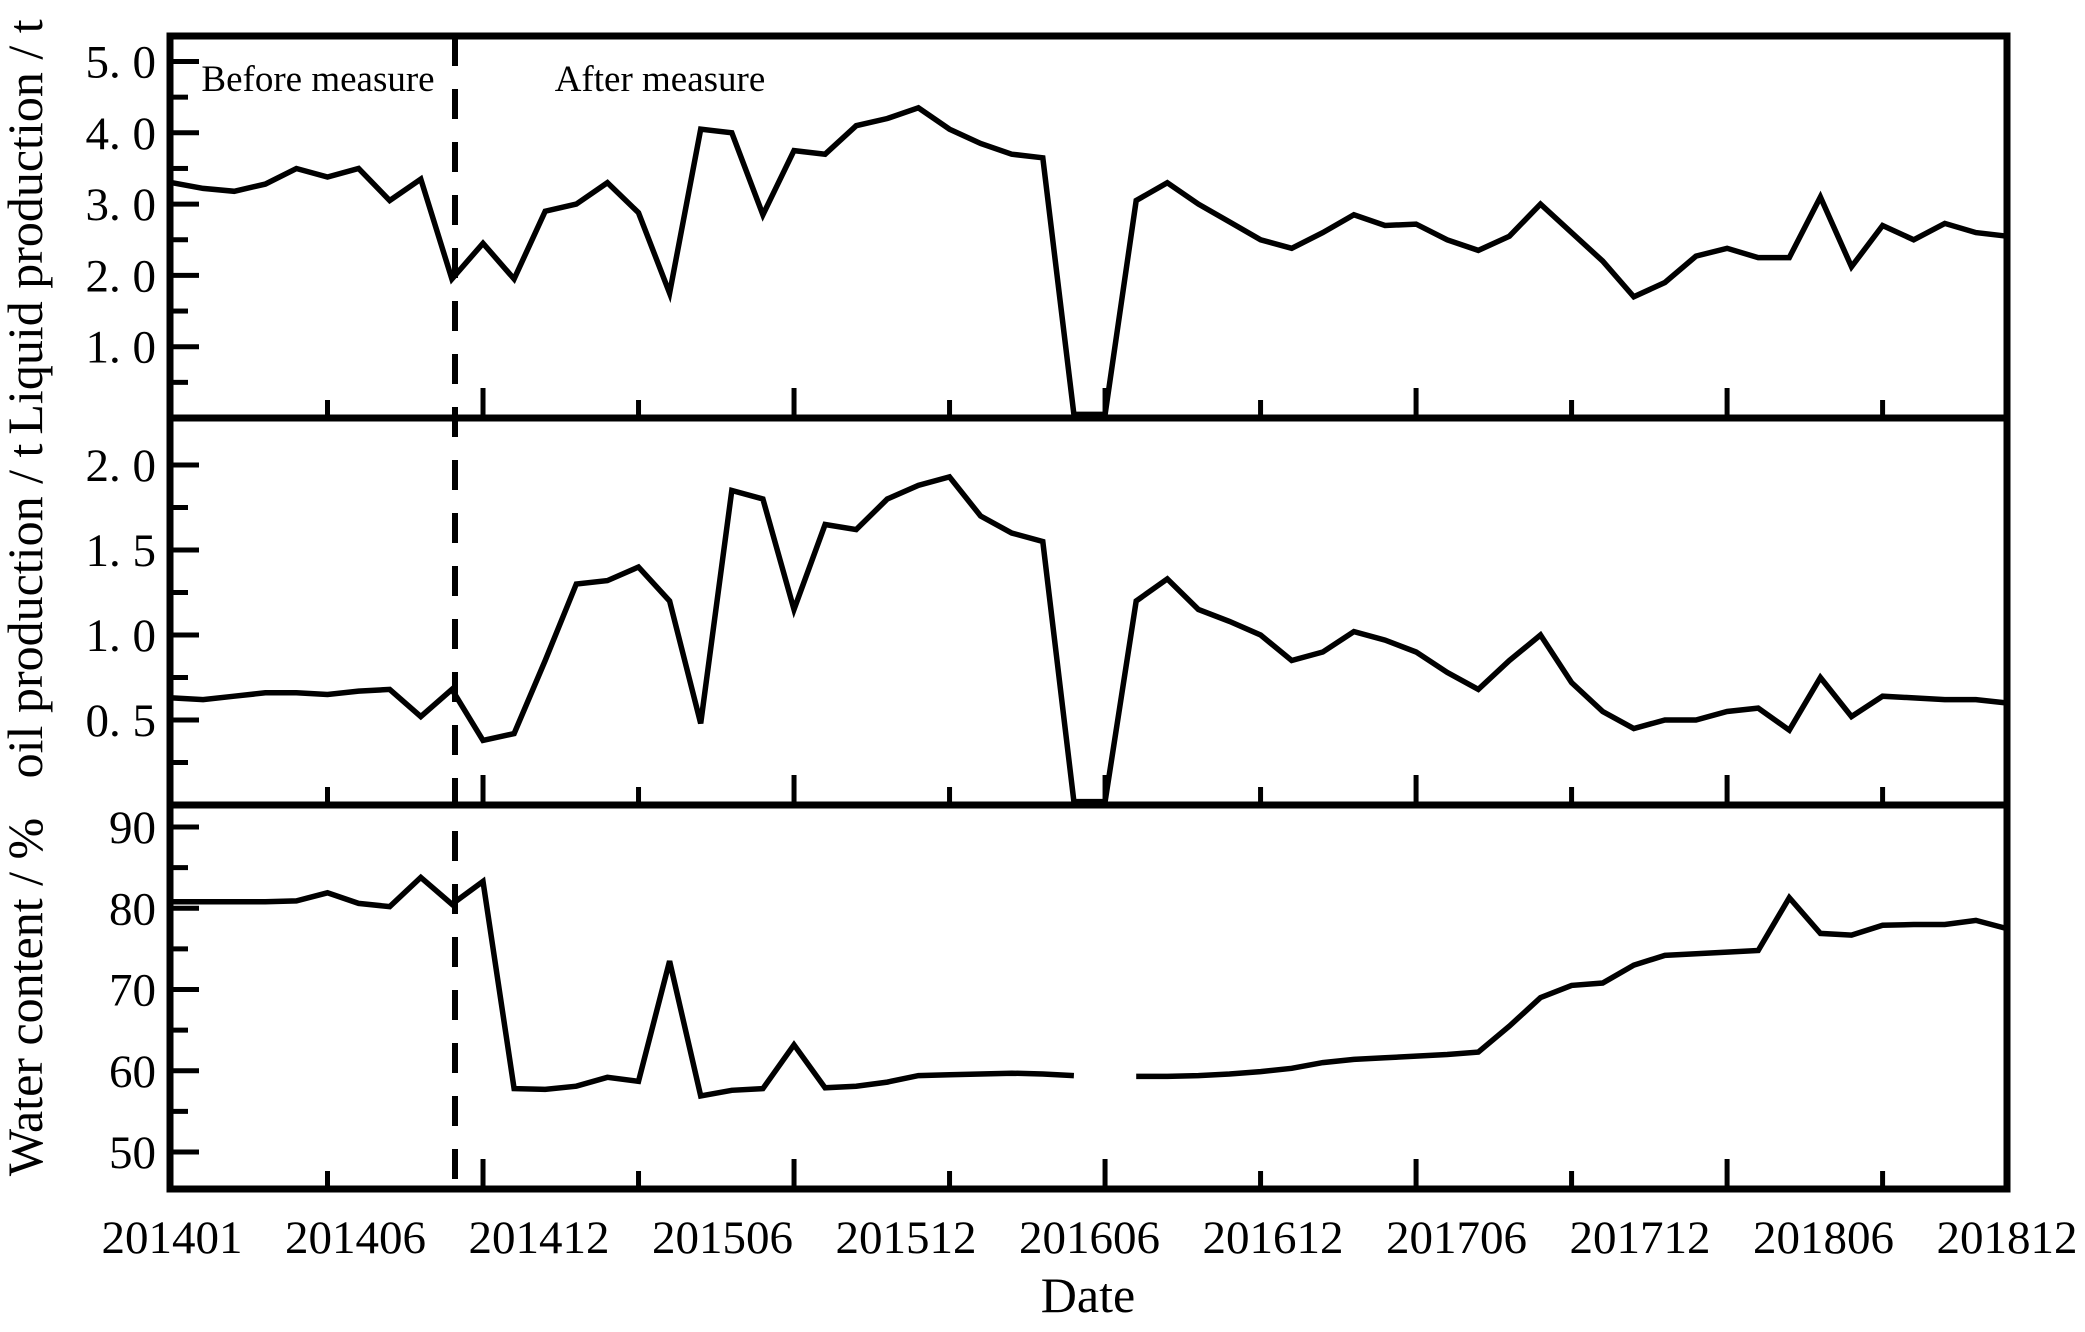  I want to click on x-tick-label: 201412, so click(539, 1238).